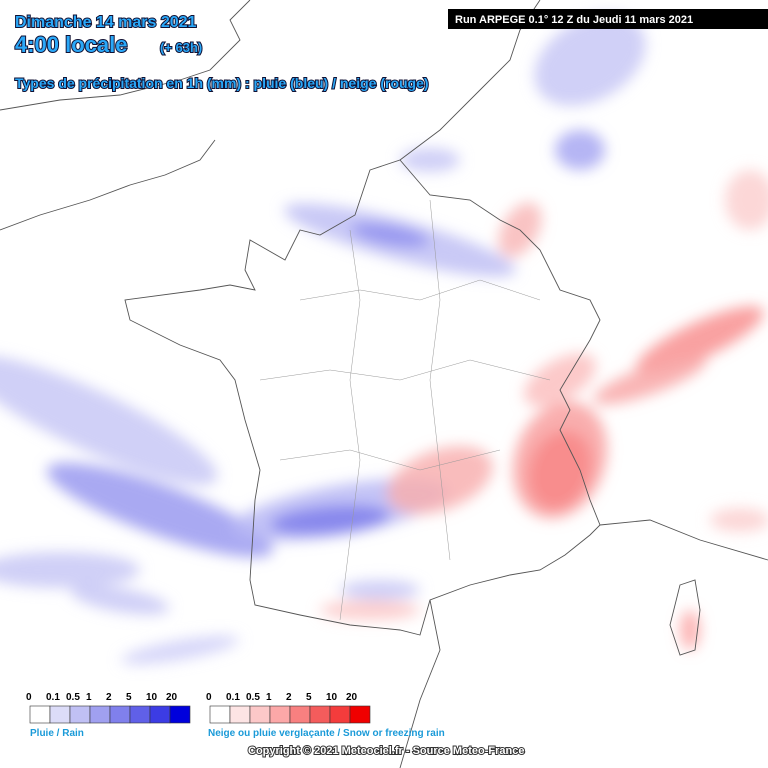  What do you see at coordinates (125, 115) in the screenshot?
I see `england-coast` at bounding box center [125, 115].